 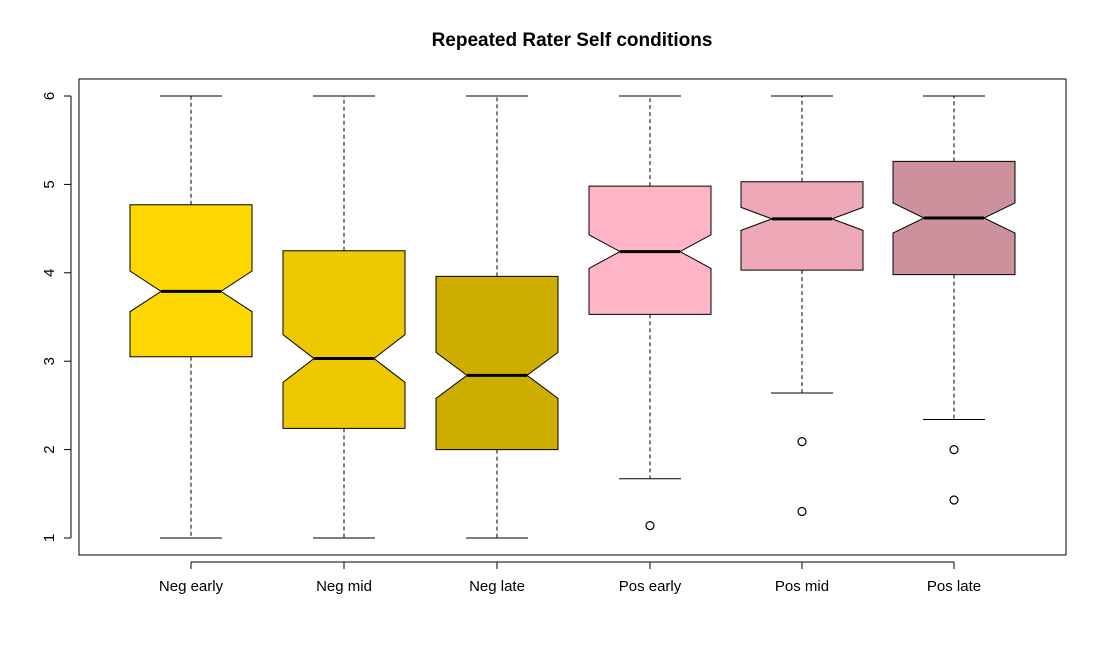 I want to click on box-pos-late, so click(x=954, y=300).